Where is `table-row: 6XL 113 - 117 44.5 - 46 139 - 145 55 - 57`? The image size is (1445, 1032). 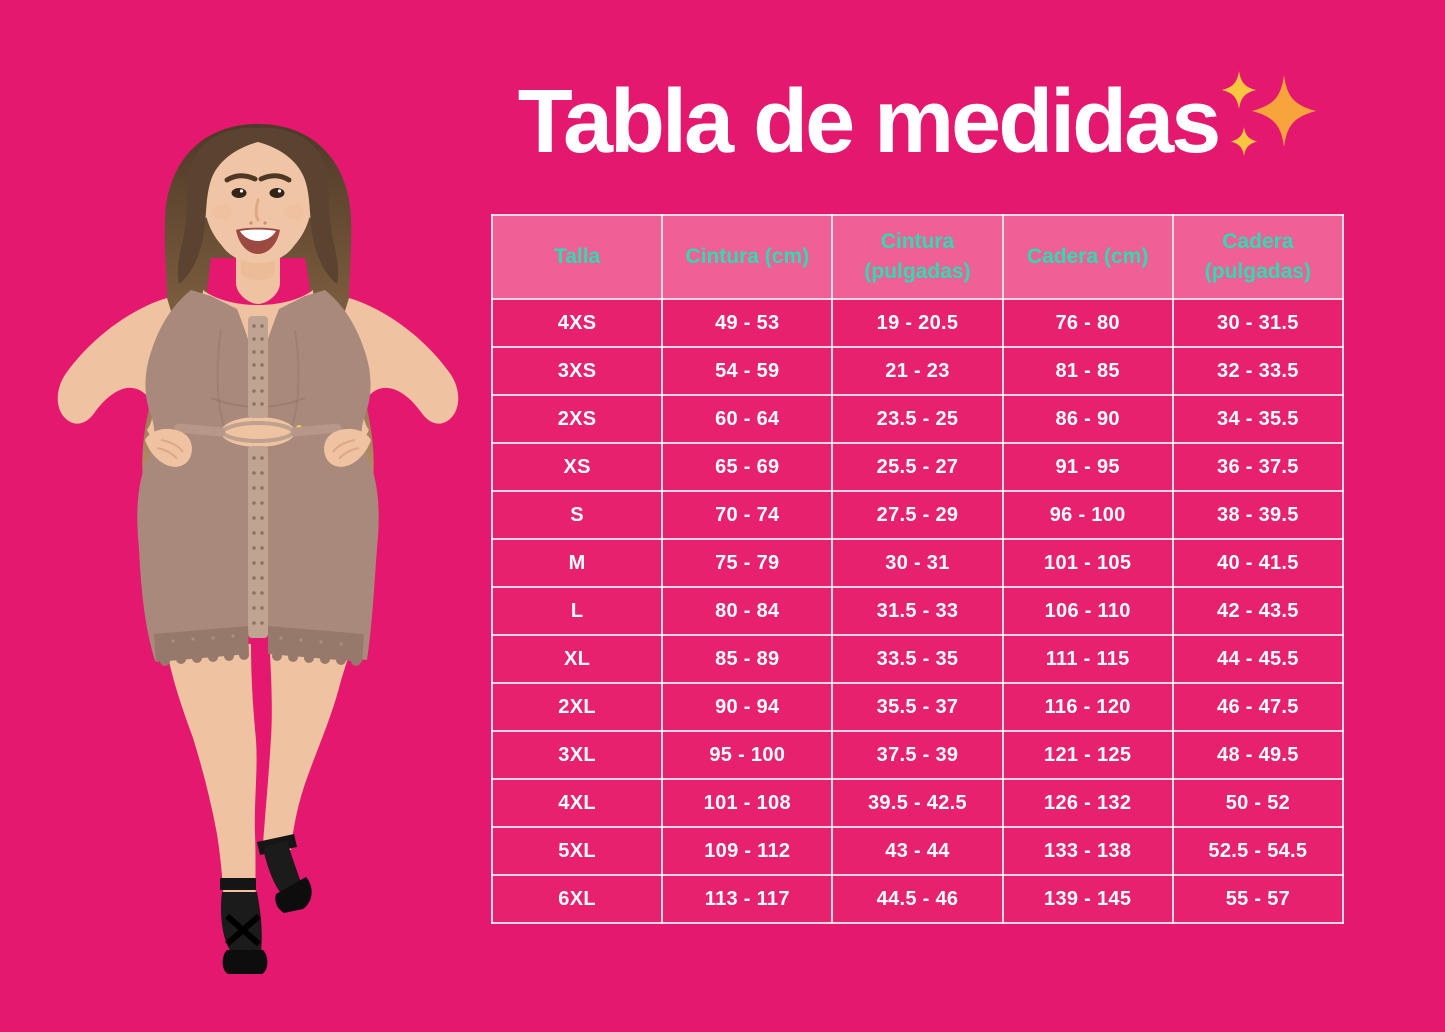
table-row: 6XL 113 - 117 44.5 - 46 139 - 145 55 - 57 is located at coordinates (917, 899).